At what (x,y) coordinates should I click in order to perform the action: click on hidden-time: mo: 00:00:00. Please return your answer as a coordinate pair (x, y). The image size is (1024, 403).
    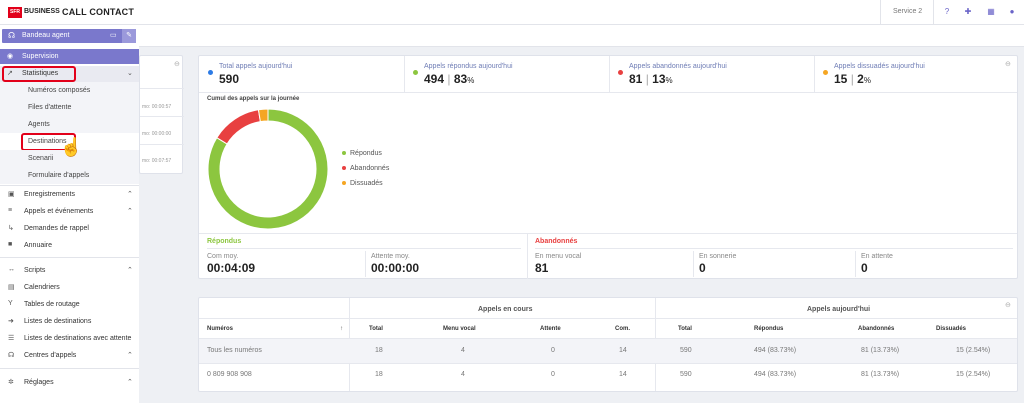
    Looking at the image, I should click on (157, 134).